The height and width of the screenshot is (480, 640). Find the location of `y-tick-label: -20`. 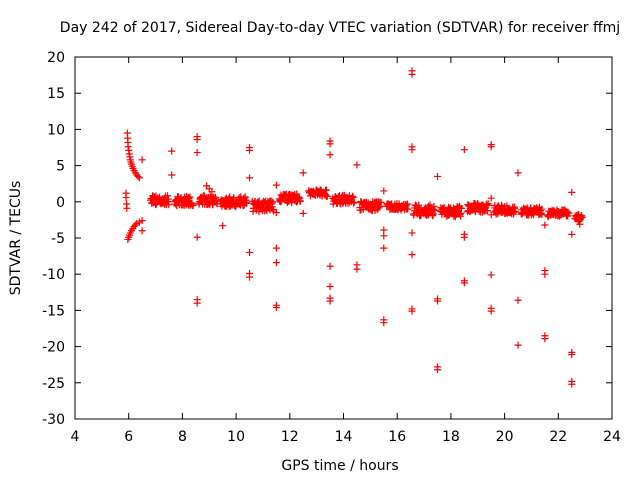

y-tick-label: -20 is located at coordinates (53, 348).